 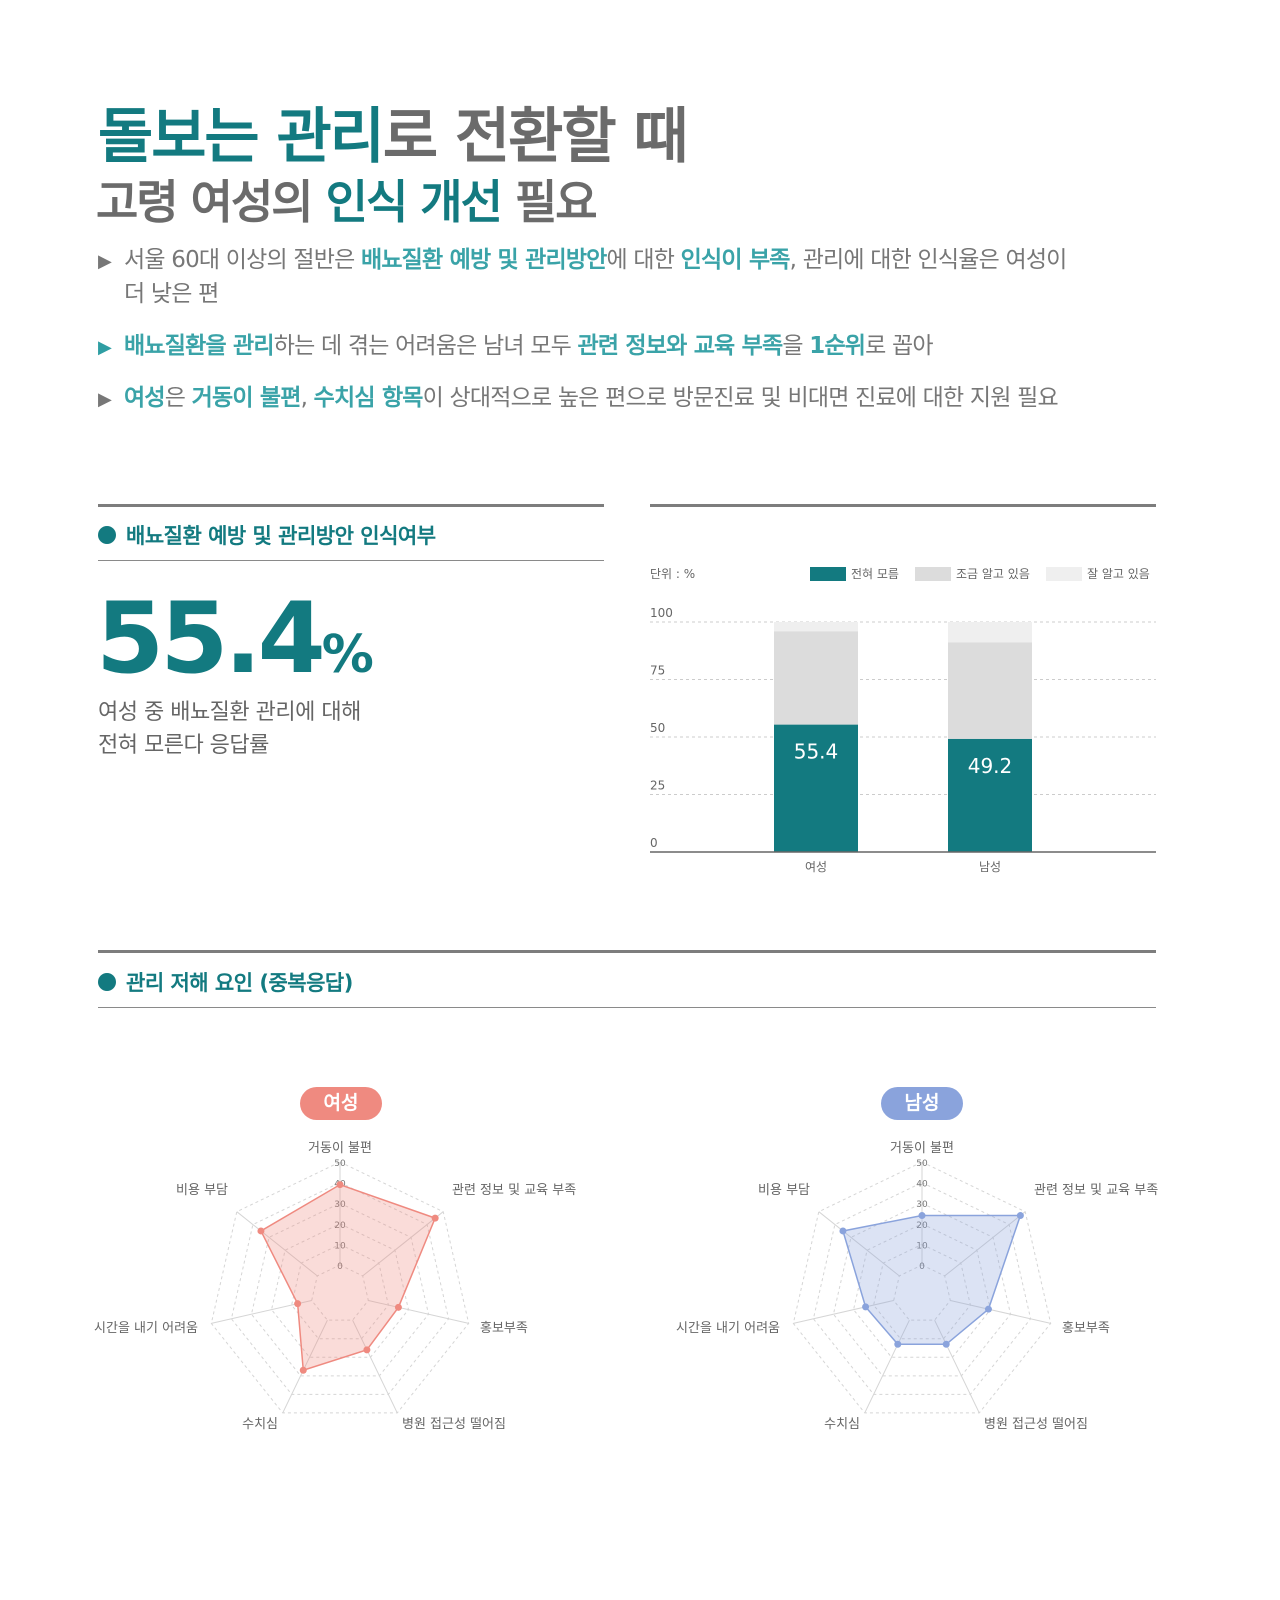 I want to click on female-label-pill: 여성, so click(x=341, y=1103).